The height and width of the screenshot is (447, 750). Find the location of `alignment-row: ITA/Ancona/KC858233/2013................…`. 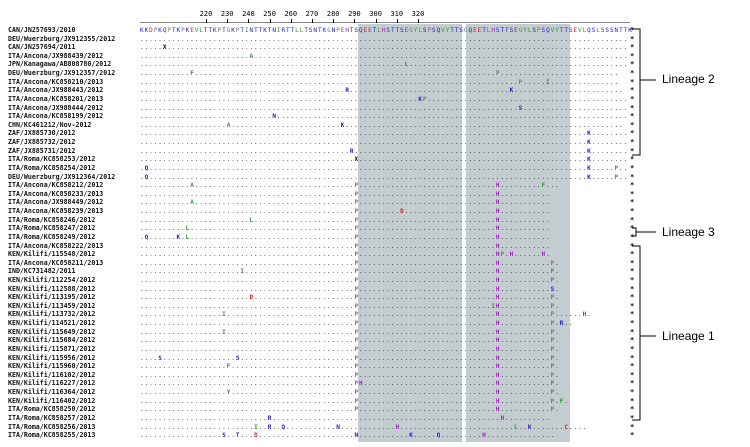

alignment-row: ITA/Ancona/KC858233/2013................… is located at coordinates (375, 194).